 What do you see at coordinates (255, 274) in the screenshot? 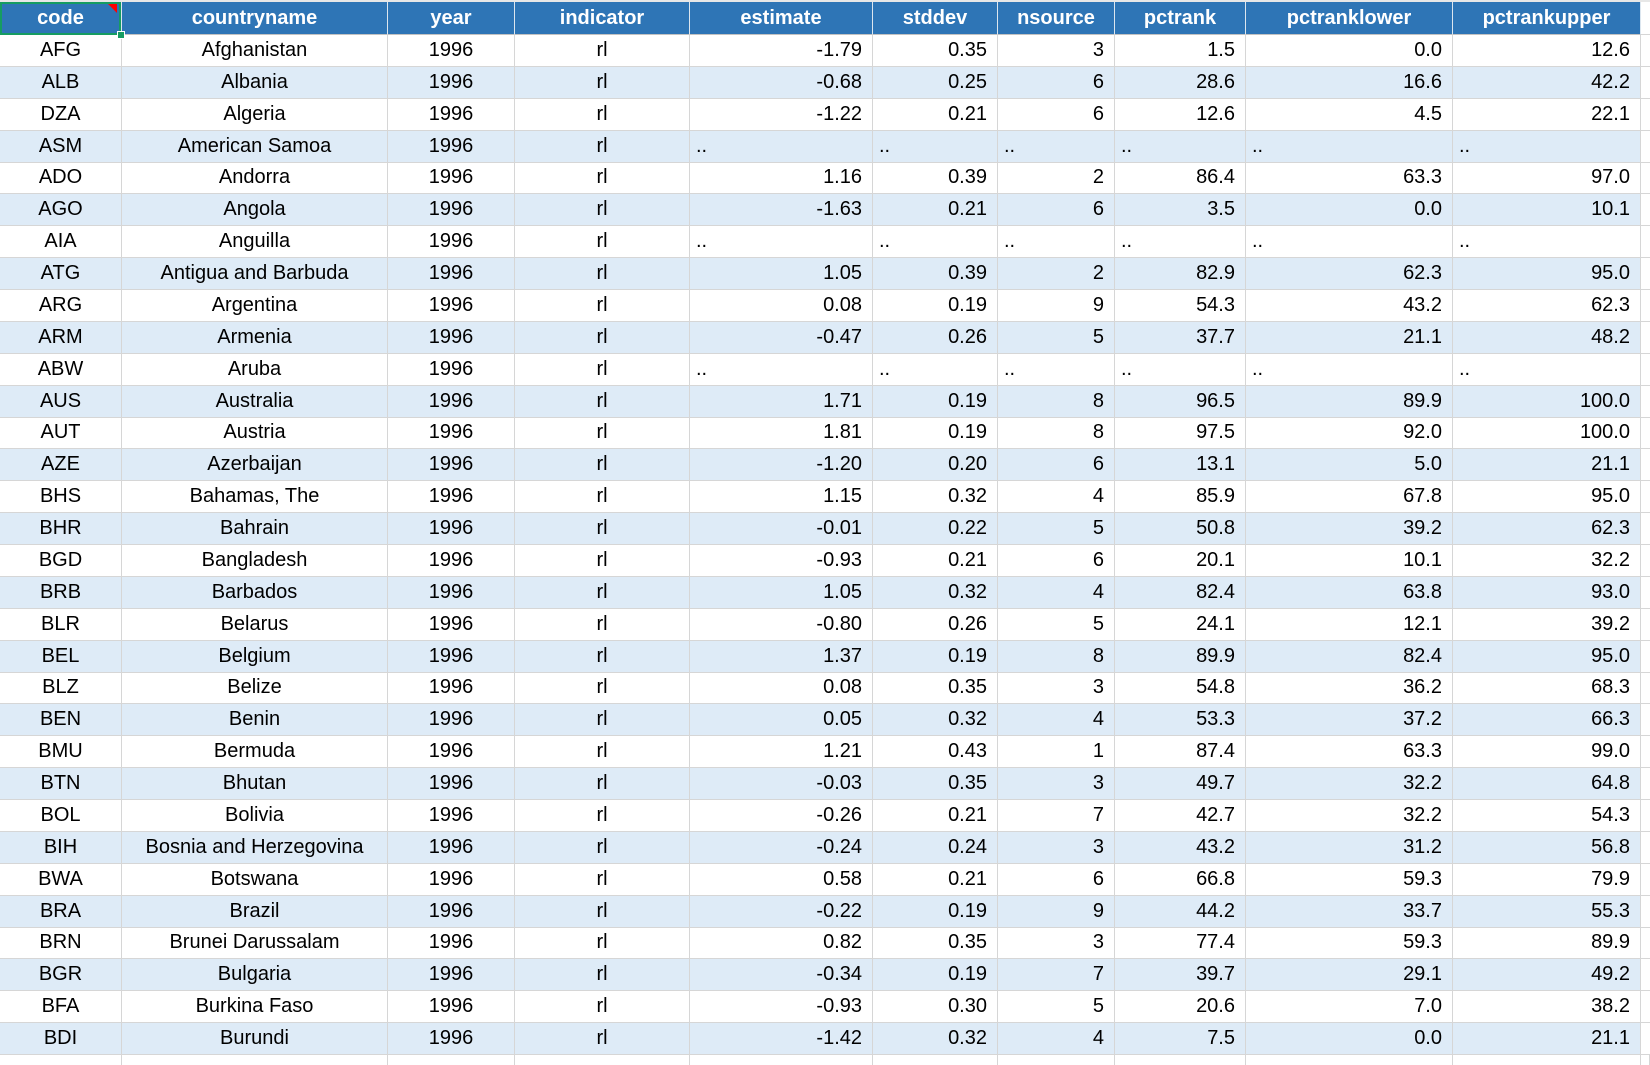
I see `cell-countryname: Antigua and Barbuda` at bounding box center [255, 274].